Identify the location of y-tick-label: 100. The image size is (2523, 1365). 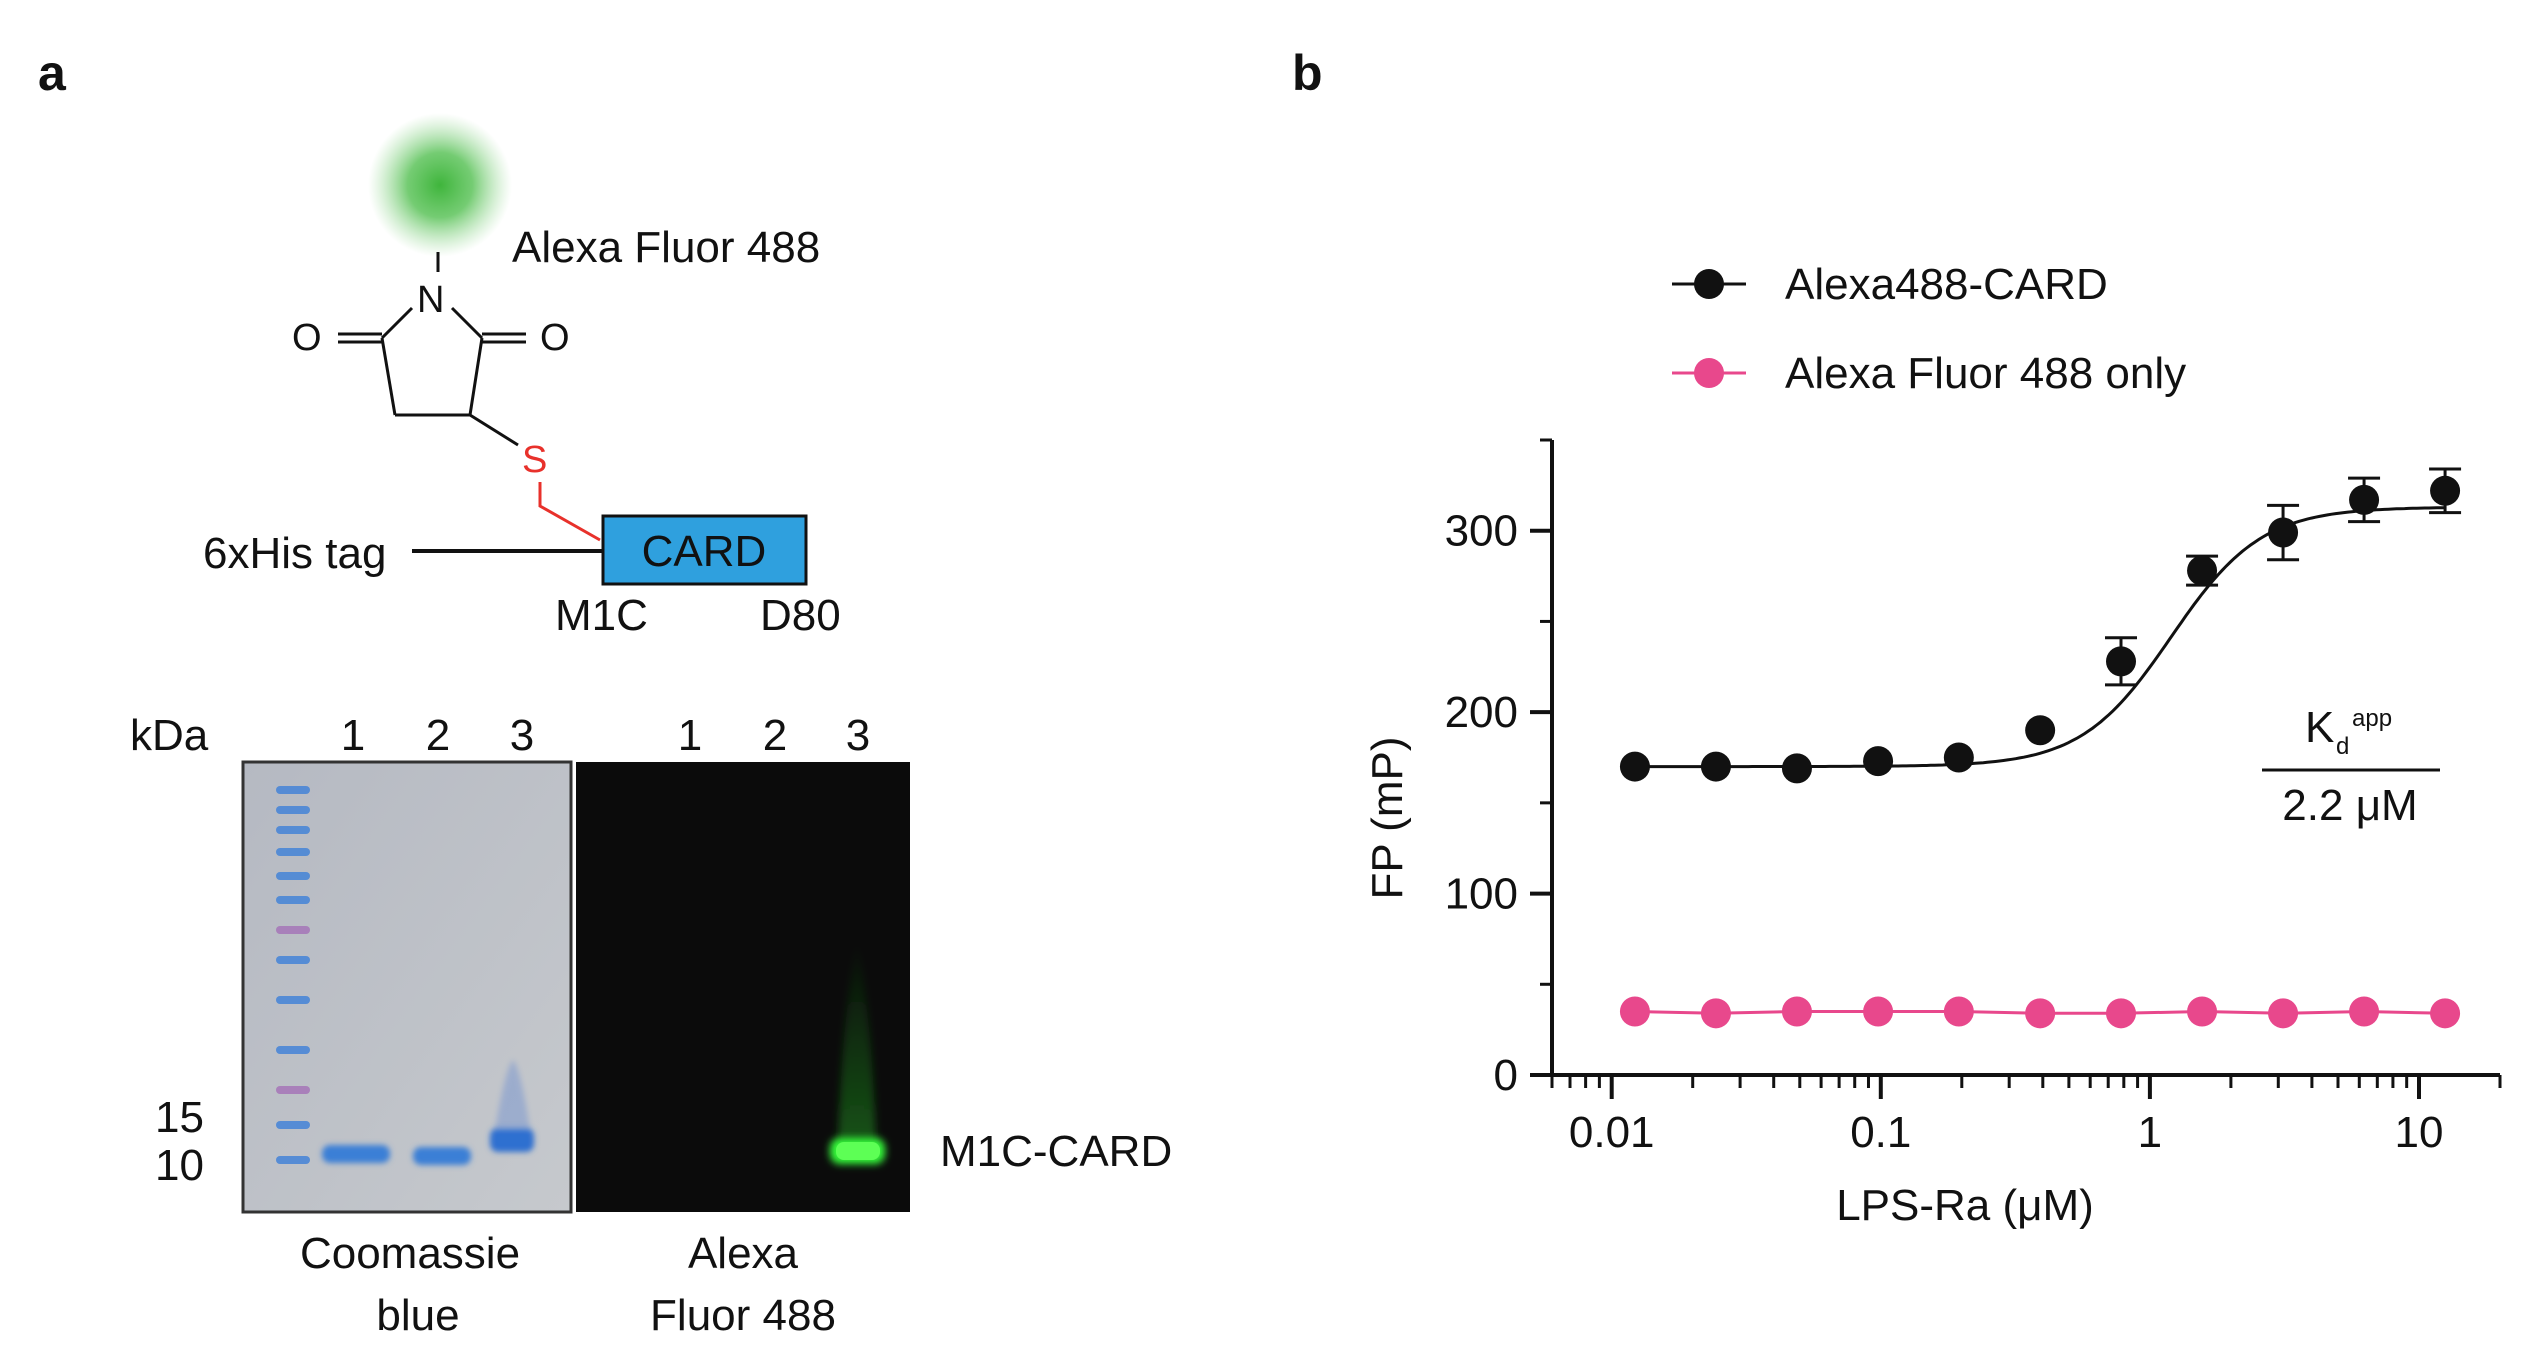
(1481, 894).